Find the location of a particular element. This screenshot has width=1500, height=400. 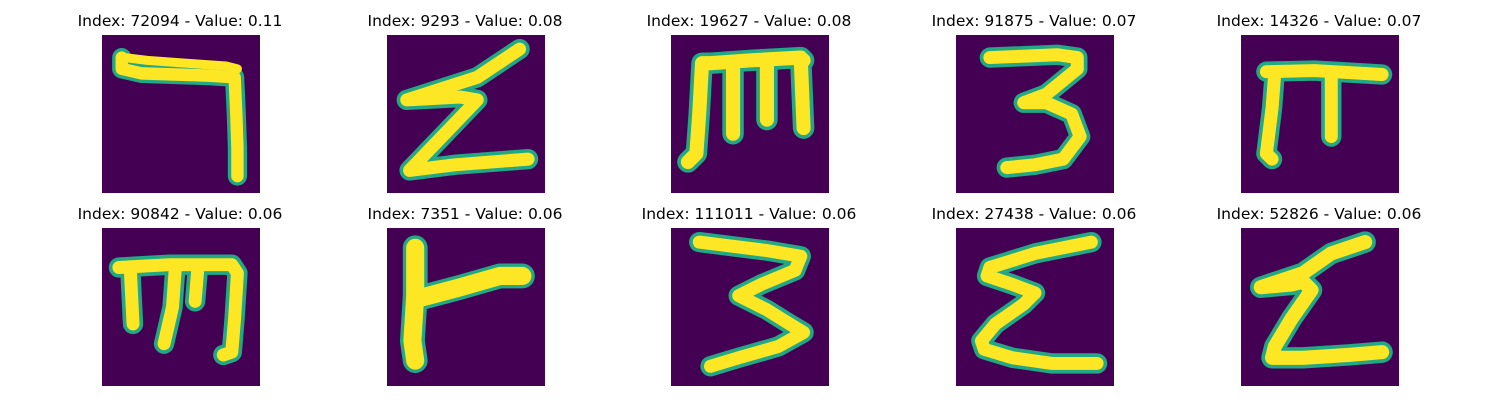

hook-seven-icon is located at coordinates (181, 114).